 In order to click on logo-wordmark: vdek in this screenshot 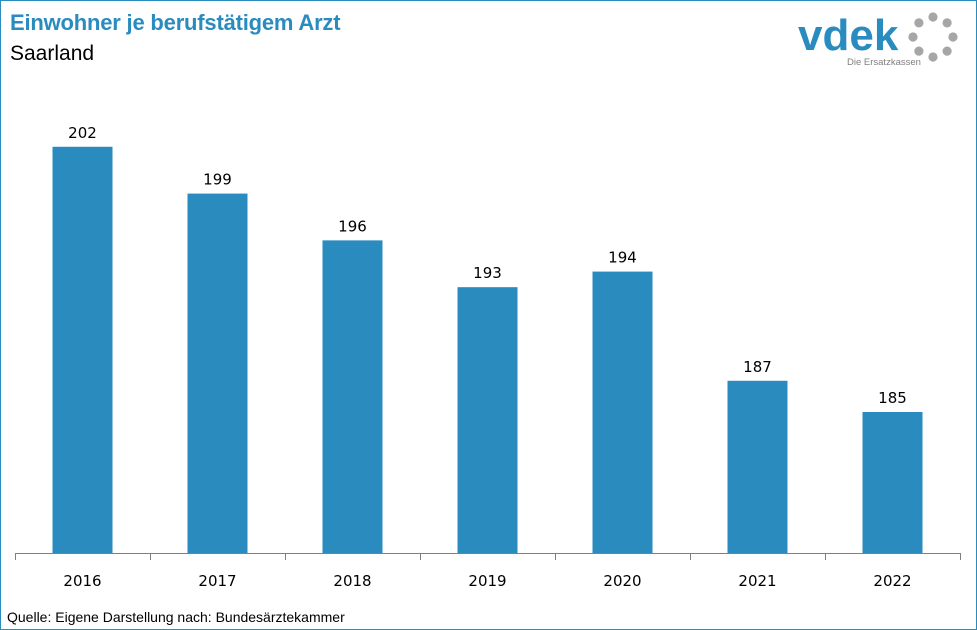, I will do `click(848, 35)`.